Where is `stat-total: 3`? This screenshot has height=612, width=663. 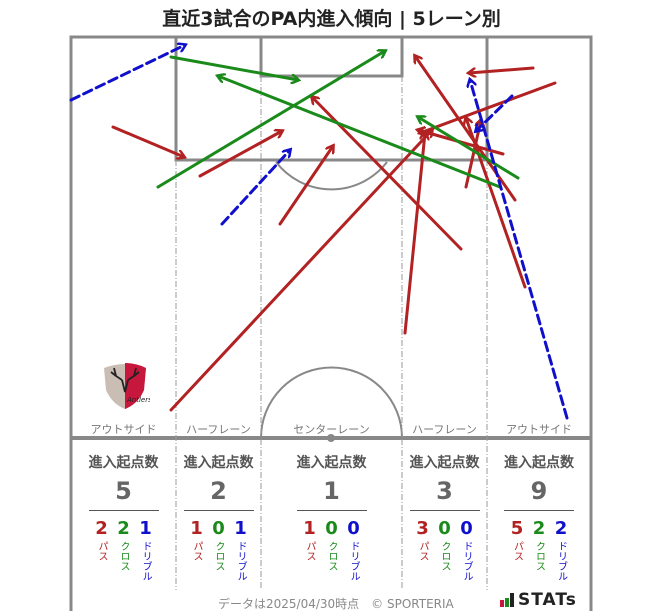 stat-total: 3 is located at coordinates (444, 491).